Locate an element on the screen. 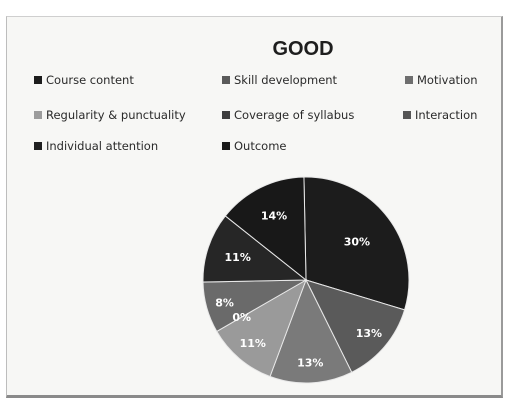 The height and width of the screenshot is (405, 511). pie-labels: 30% 13% 13% 11% 0%8% 11% 14% is located at coordinates (298, 289).